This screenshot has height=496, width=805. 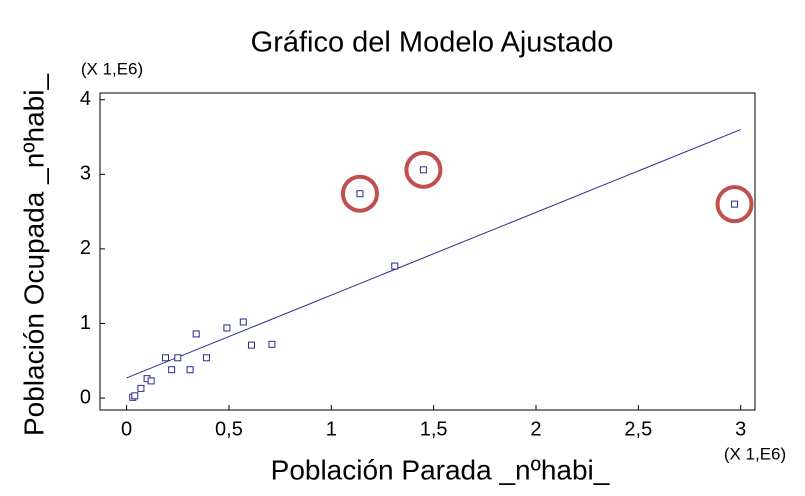 I want to click on x-tick-label: 1, so click(x=331, y=429).